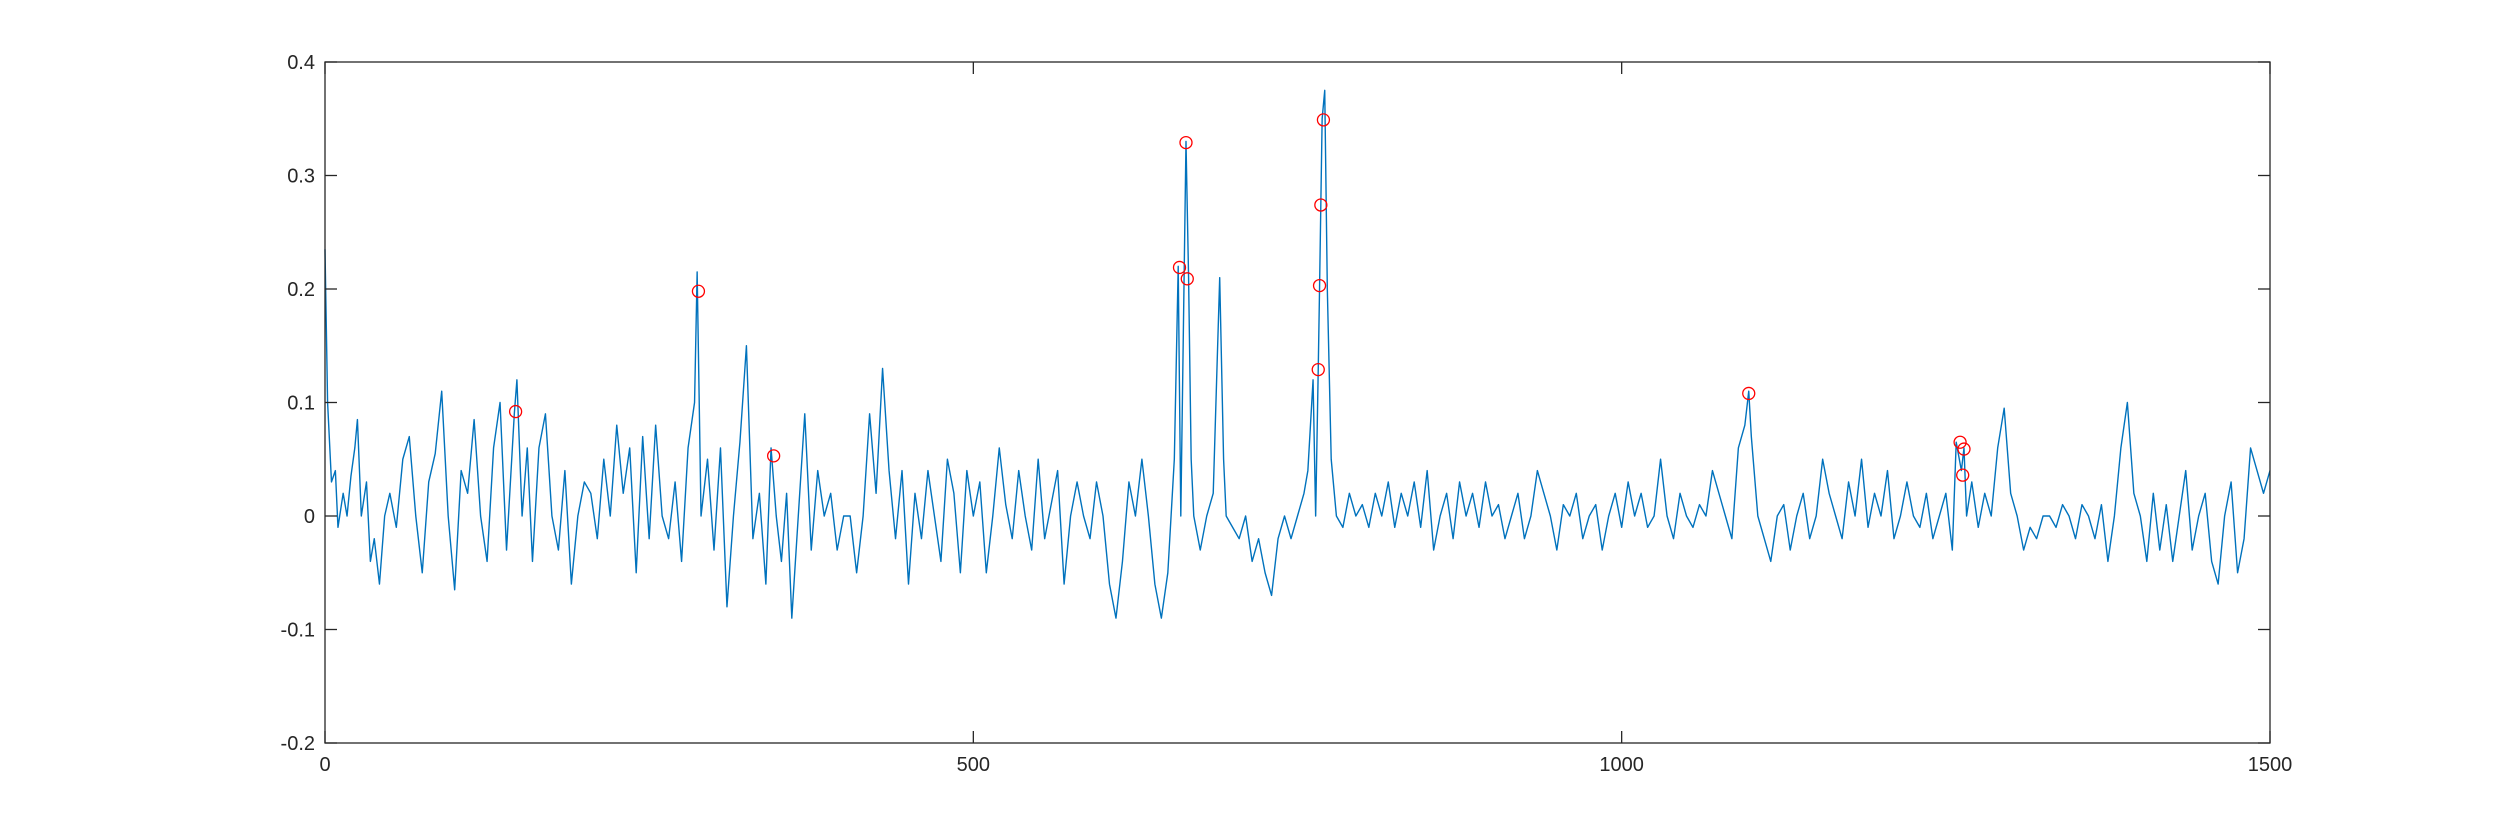 The width and height of the screenshot is (2500, 833). What do you see at coordinates (1621, 765) in the screenshot?
I see `x-tick-label: 1000` at bounding box center [1621, 765].